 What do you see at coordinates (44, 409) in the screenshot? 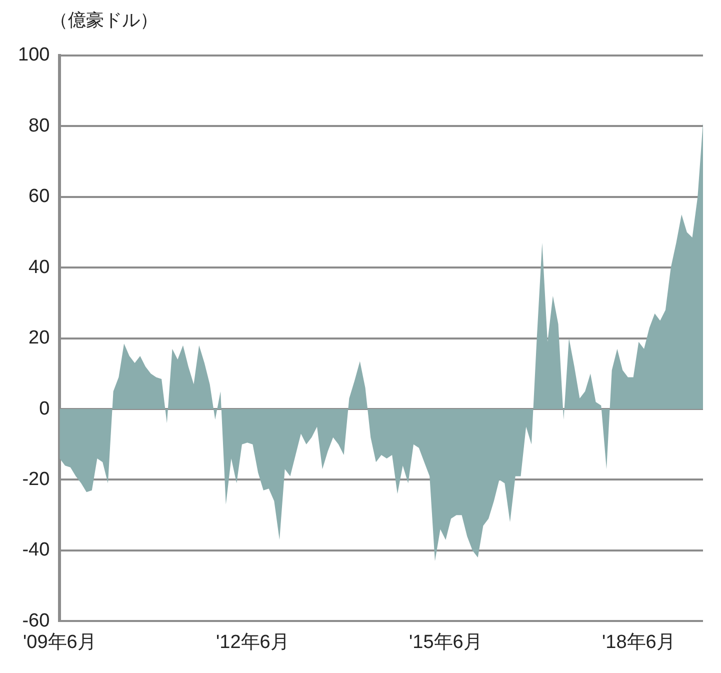
I see `y-tick-label: 0` at bounding box center [44, 409].